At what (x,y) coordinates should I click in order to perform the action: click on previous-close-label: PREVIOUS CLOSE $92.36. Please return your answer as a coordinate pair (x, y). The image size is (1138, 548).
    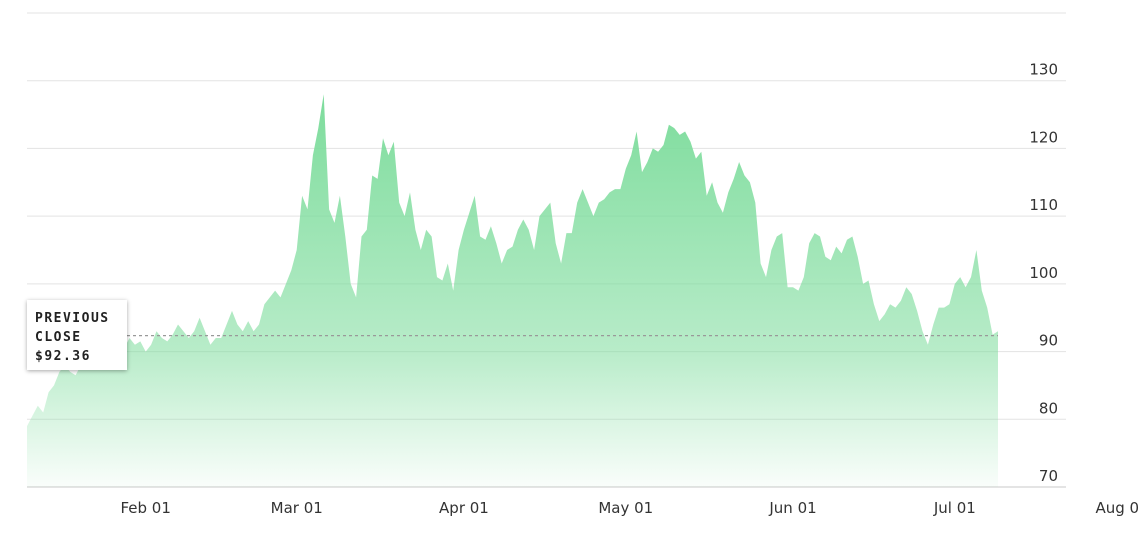
    Looking at the image, I should click on (77, 335).